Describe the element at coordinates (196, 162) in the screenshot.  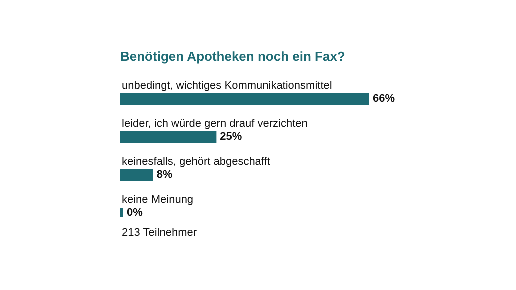
I see `y-tick-label: keinesfalls, gehört abgeschafft` at that location.